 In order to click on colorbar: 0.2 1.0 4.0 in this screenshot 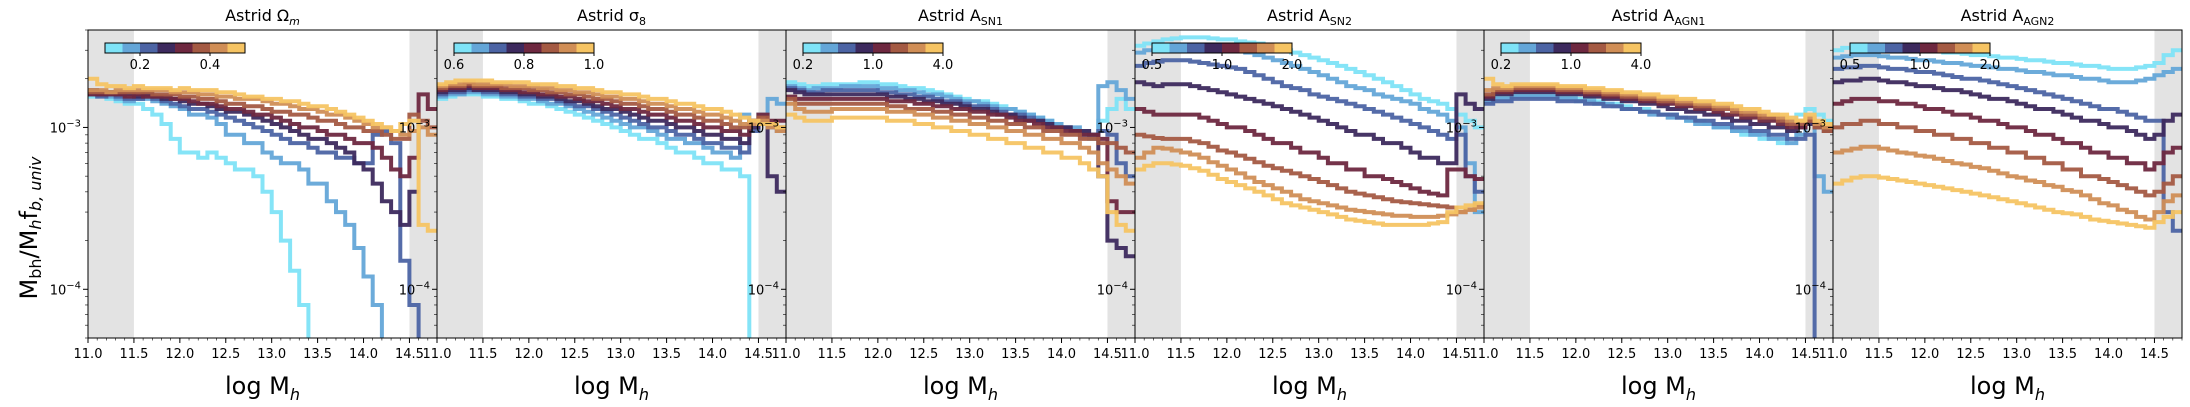, I will do `click(873, 57)`.